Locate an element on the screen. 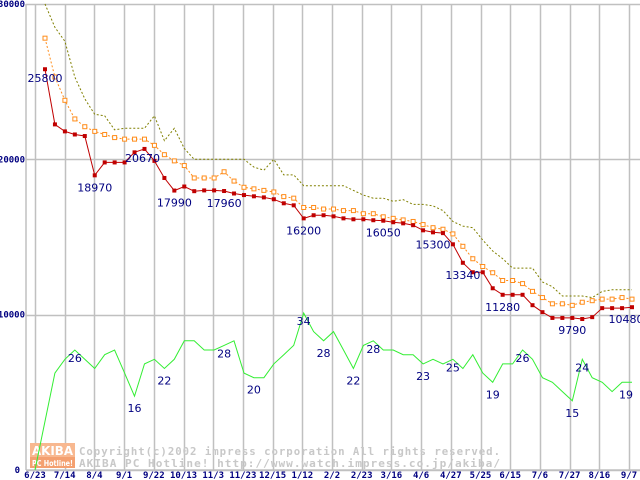 This screenshot has width=640, height=480. y-tick-label: 0 is located at coordinates (17, 471).